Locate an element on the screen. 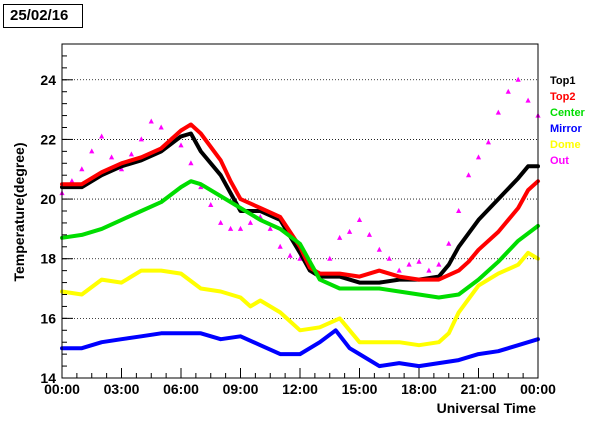  legend-item-top2: Top2 is located at coordinates (562, 97).